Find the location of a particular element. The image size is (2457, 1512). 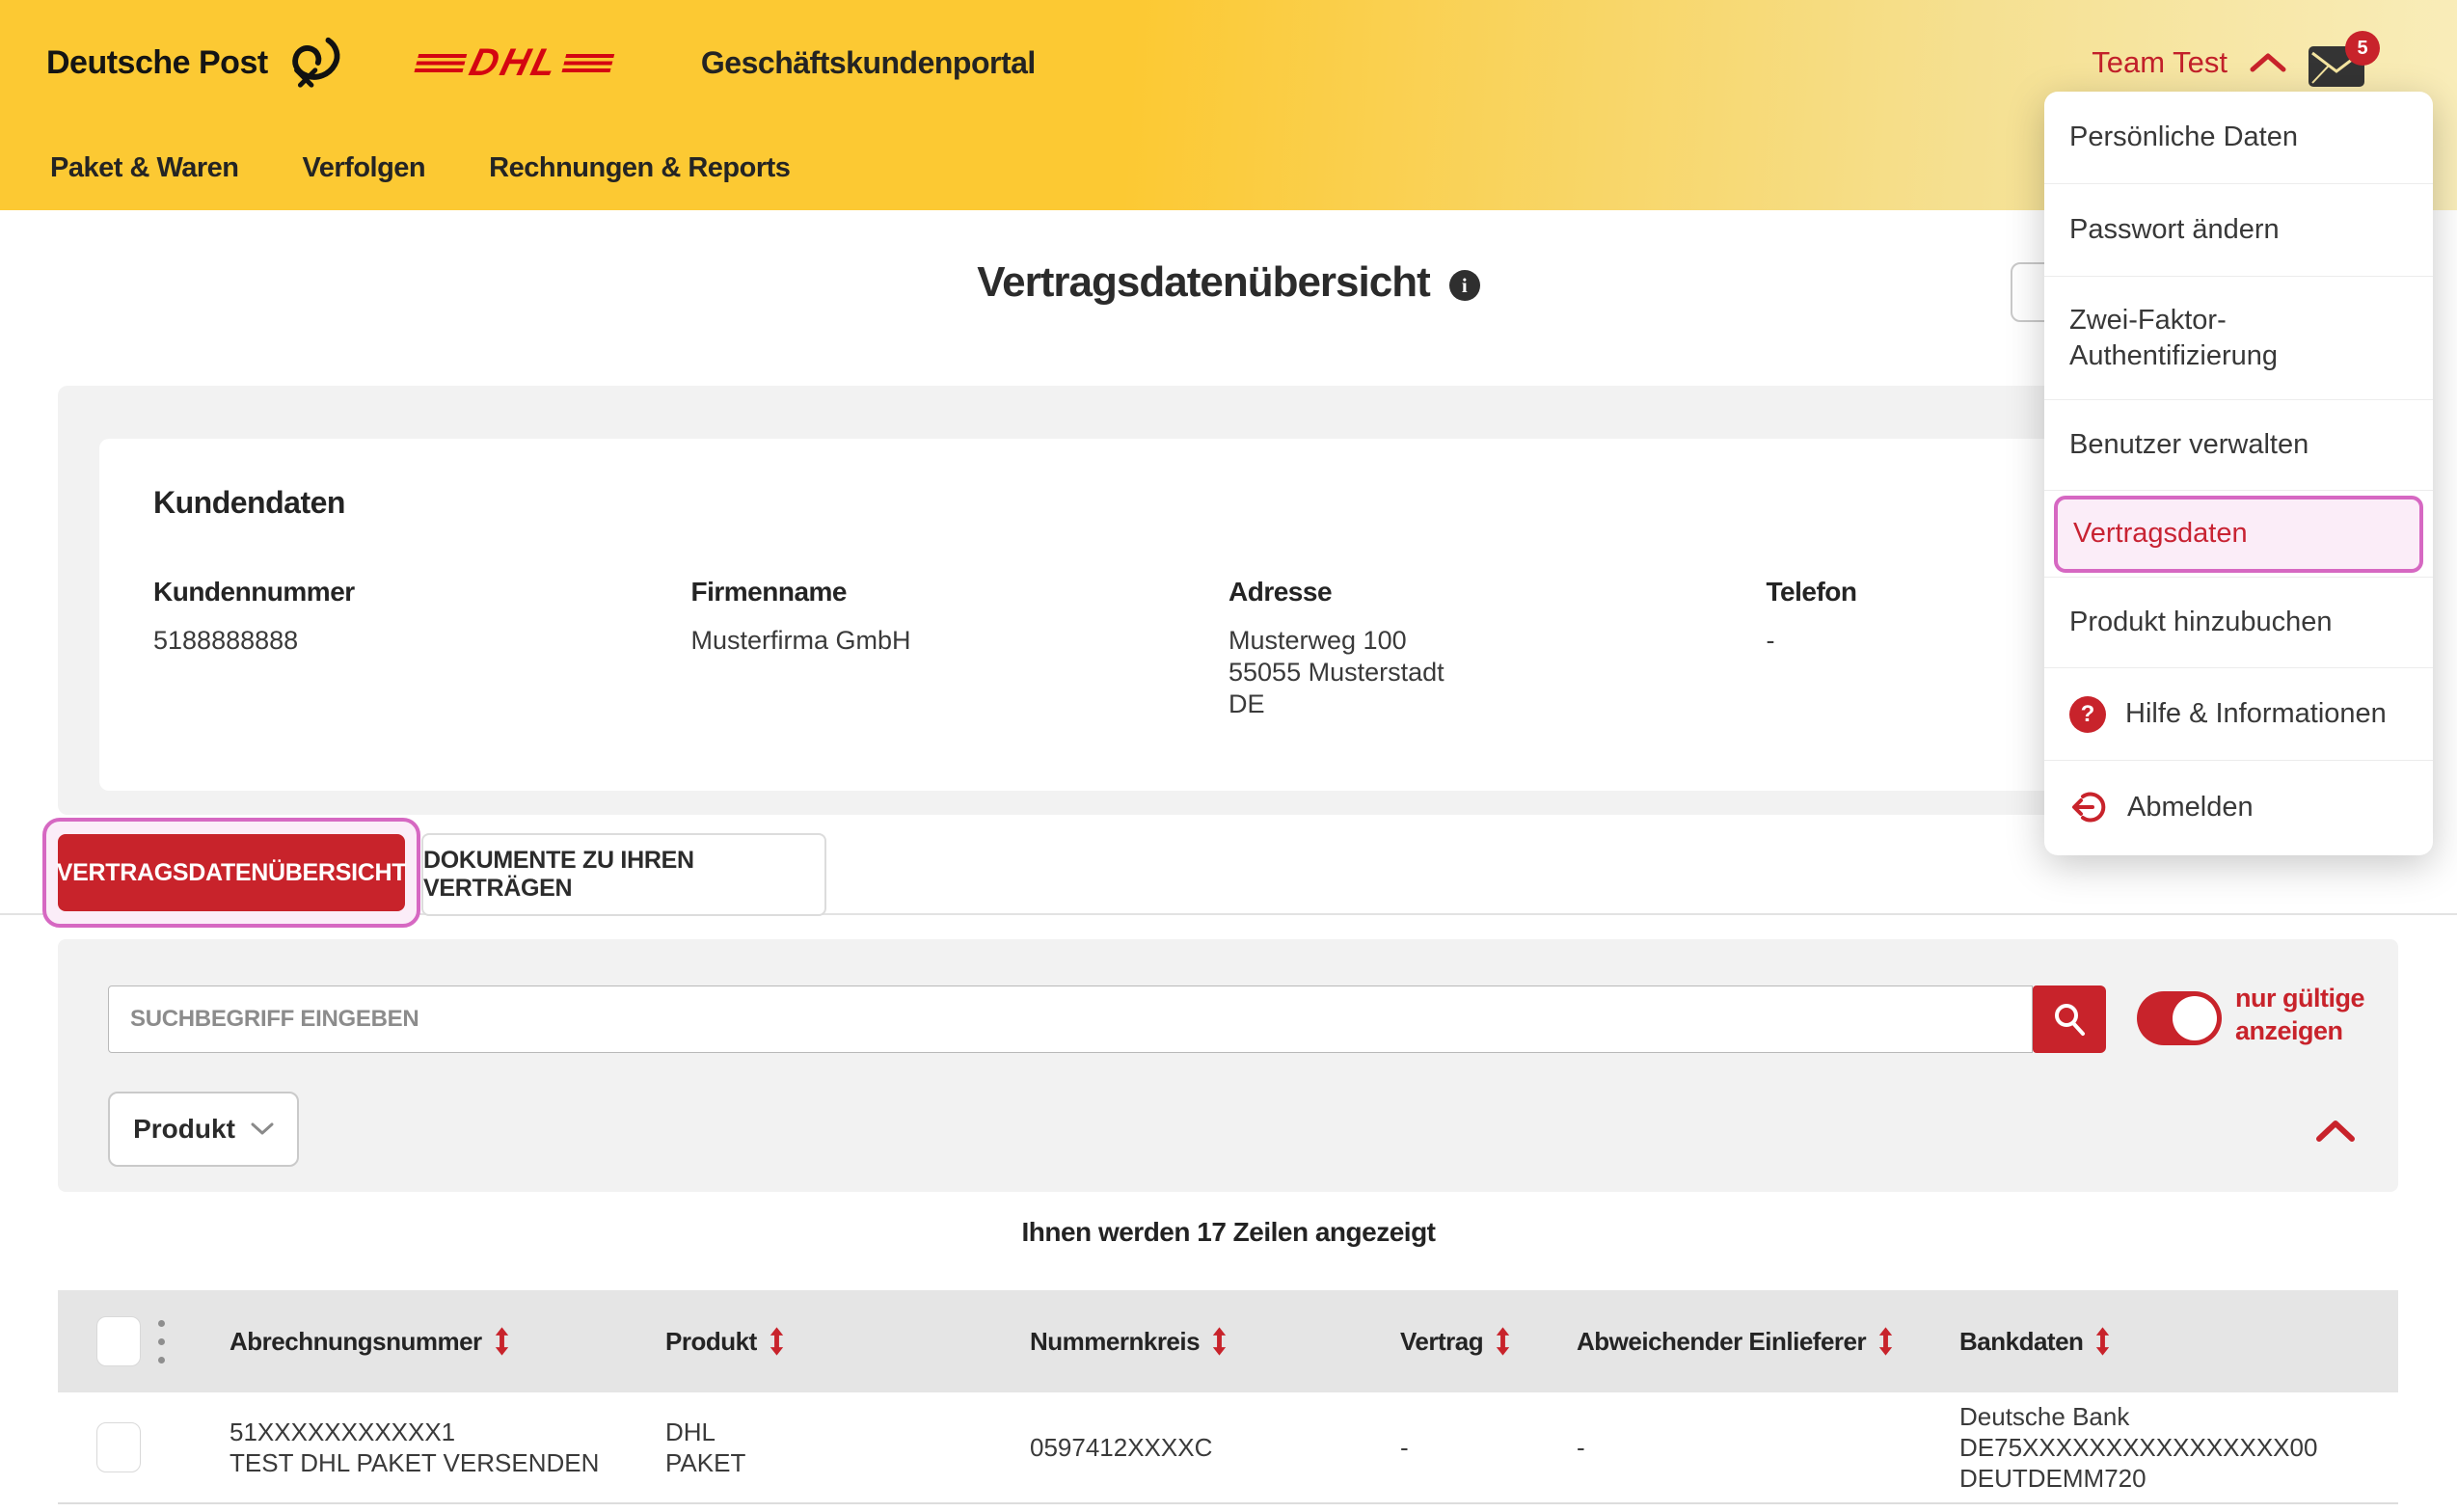

dhl-logo: DHL is located at coordinates (514, 62).